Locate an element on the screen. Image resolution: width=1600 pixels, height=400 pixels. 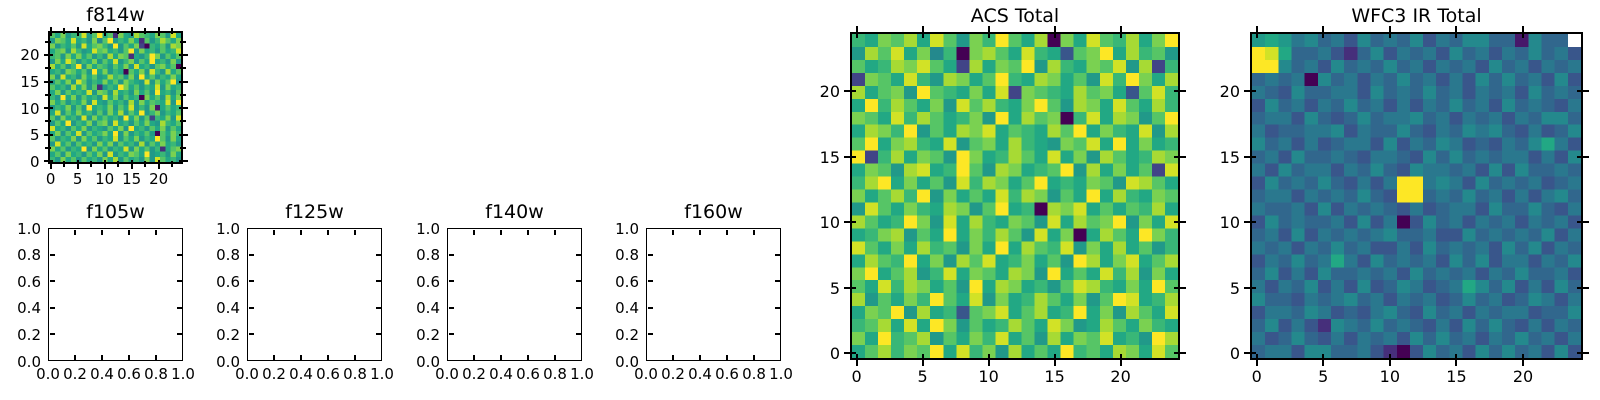
tick-label: 20 is located at coordinates (1229, 92).